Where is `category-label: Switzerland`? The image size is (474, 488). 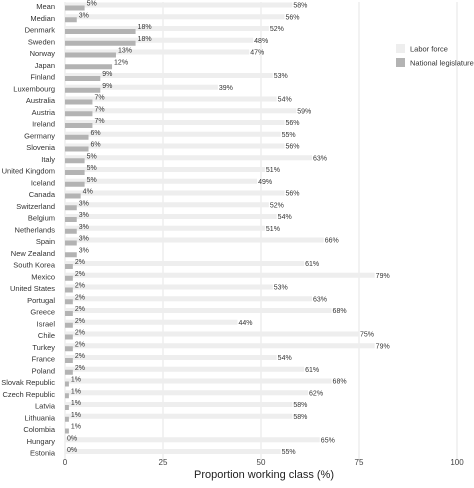
category-label: Switzerland is located at coordinates (35, 206).